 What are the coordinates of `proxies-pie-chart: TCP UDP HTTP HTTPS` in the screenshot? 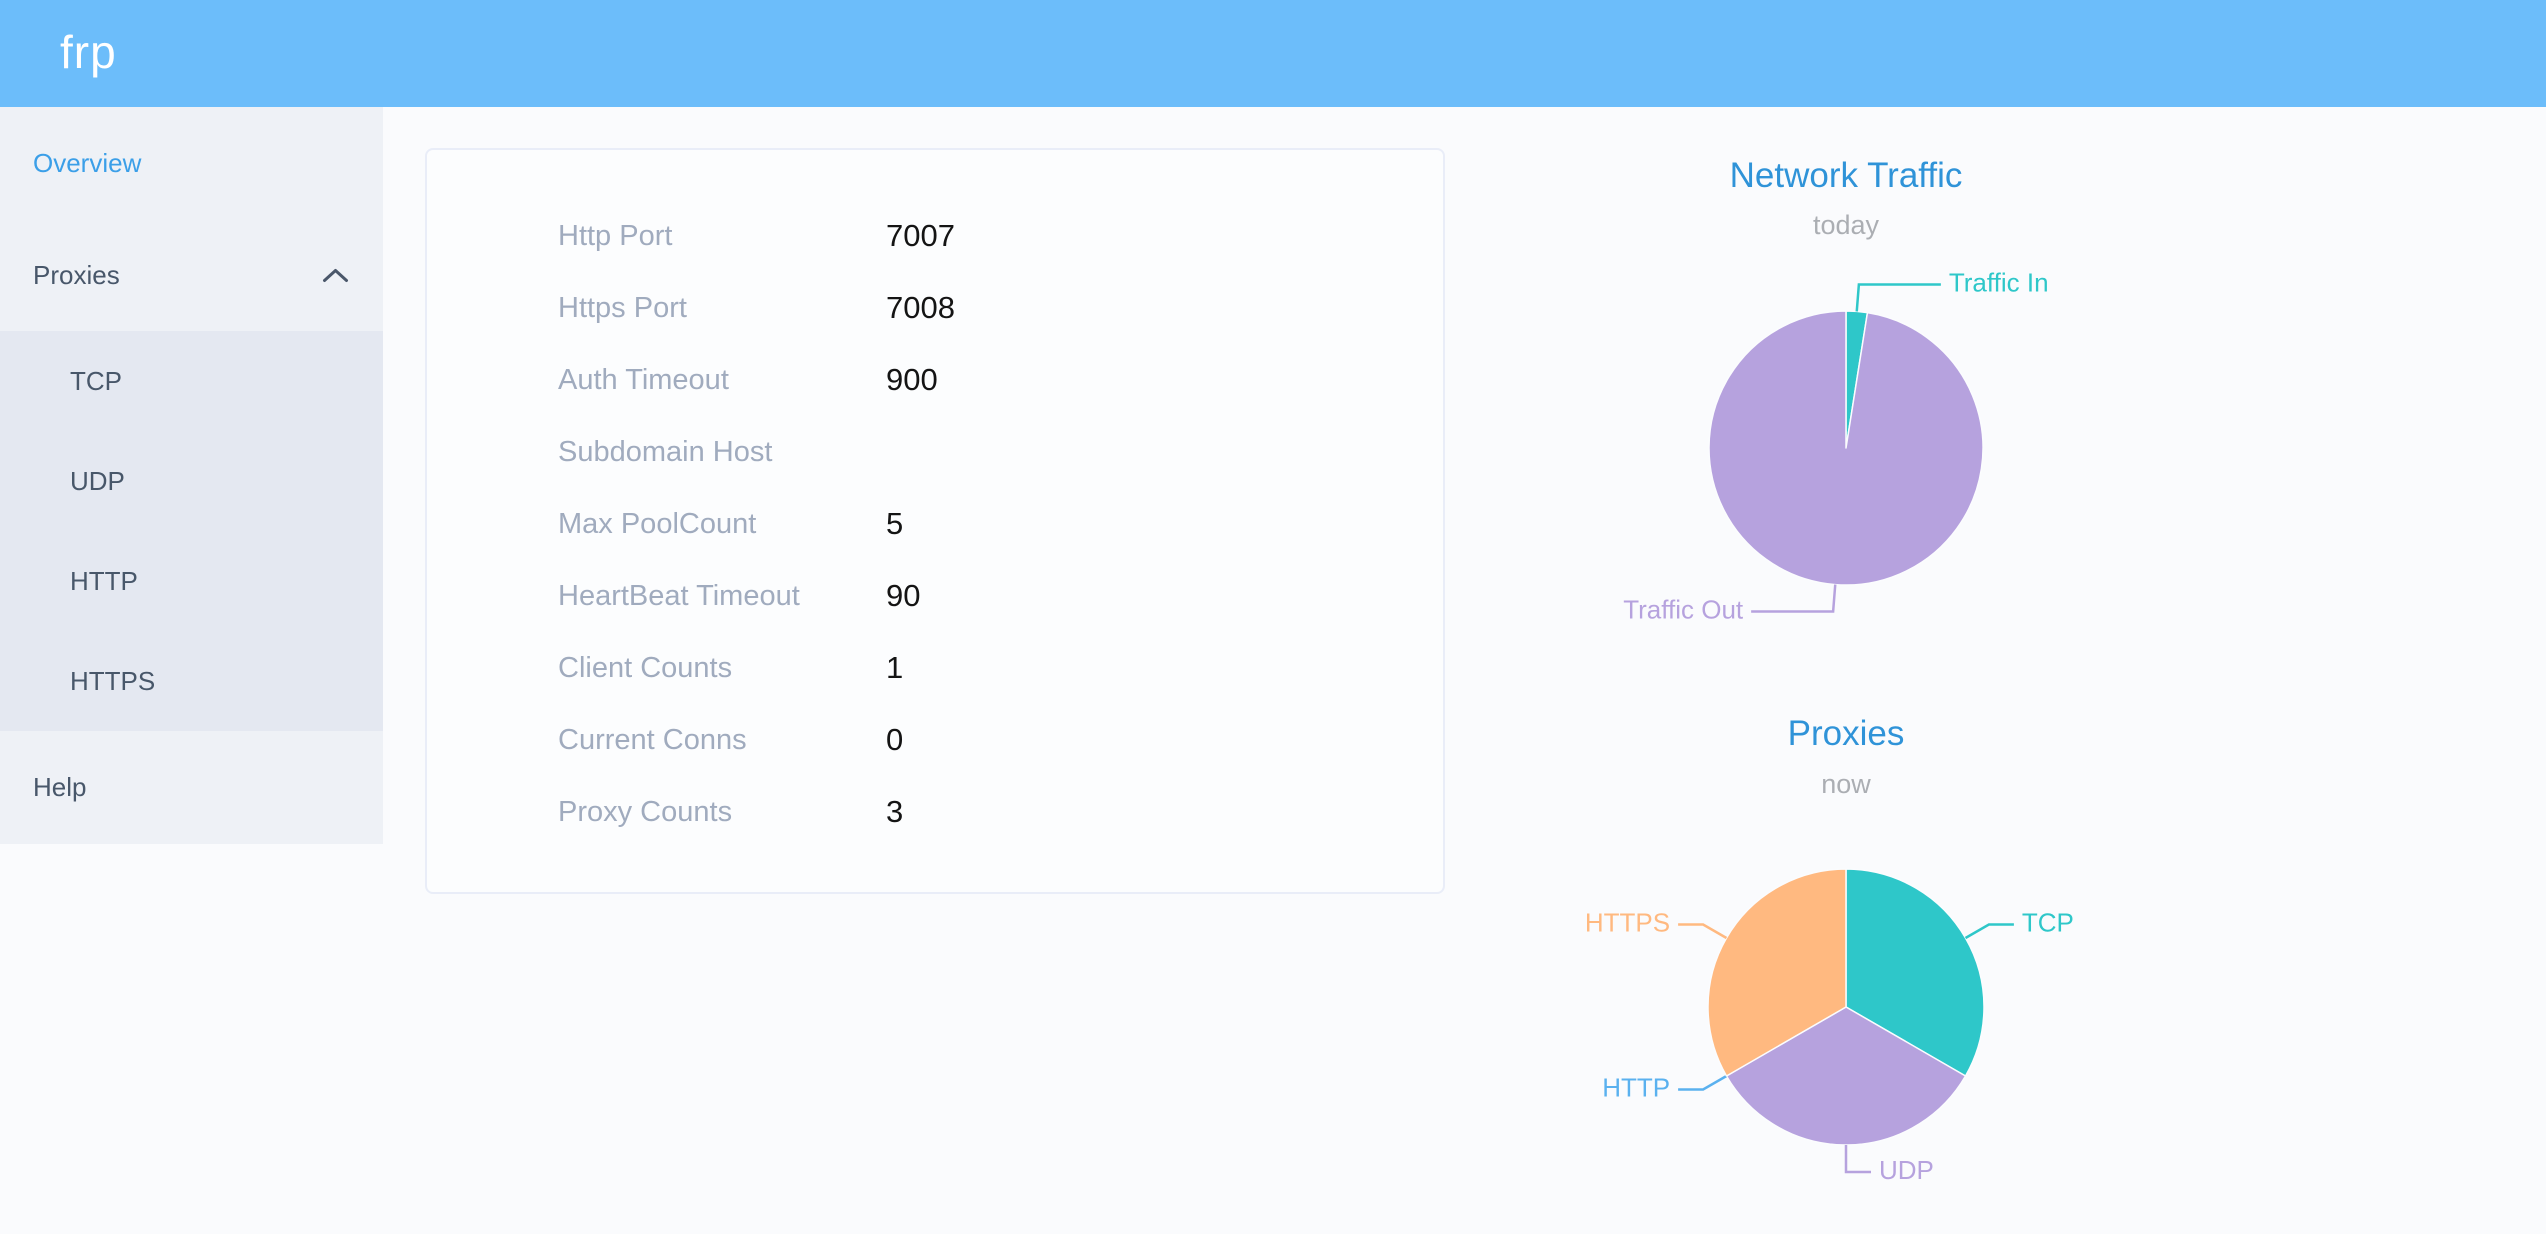 It's located at (1829, 1026).